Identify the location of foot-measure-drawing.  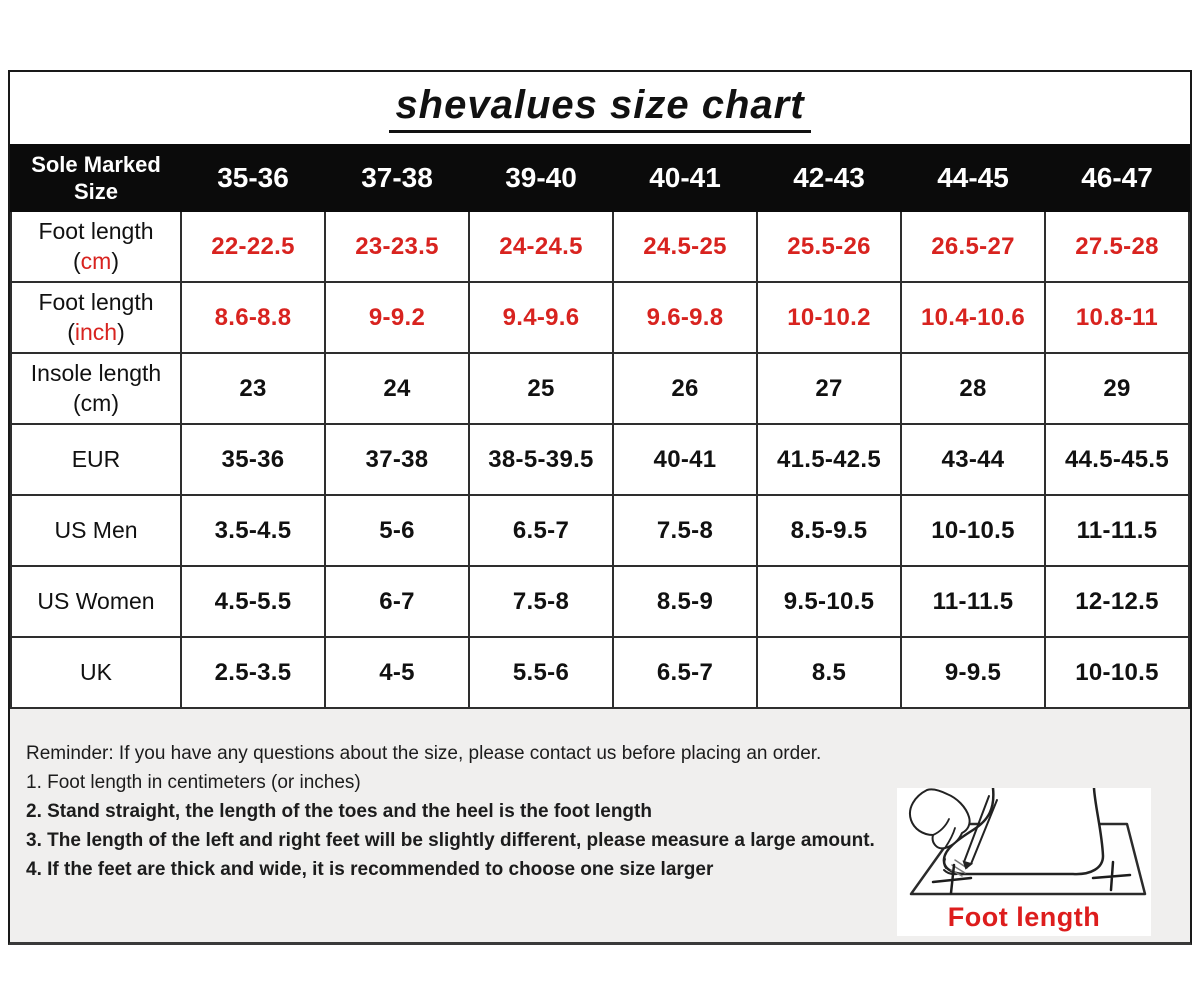
(1028, 842).